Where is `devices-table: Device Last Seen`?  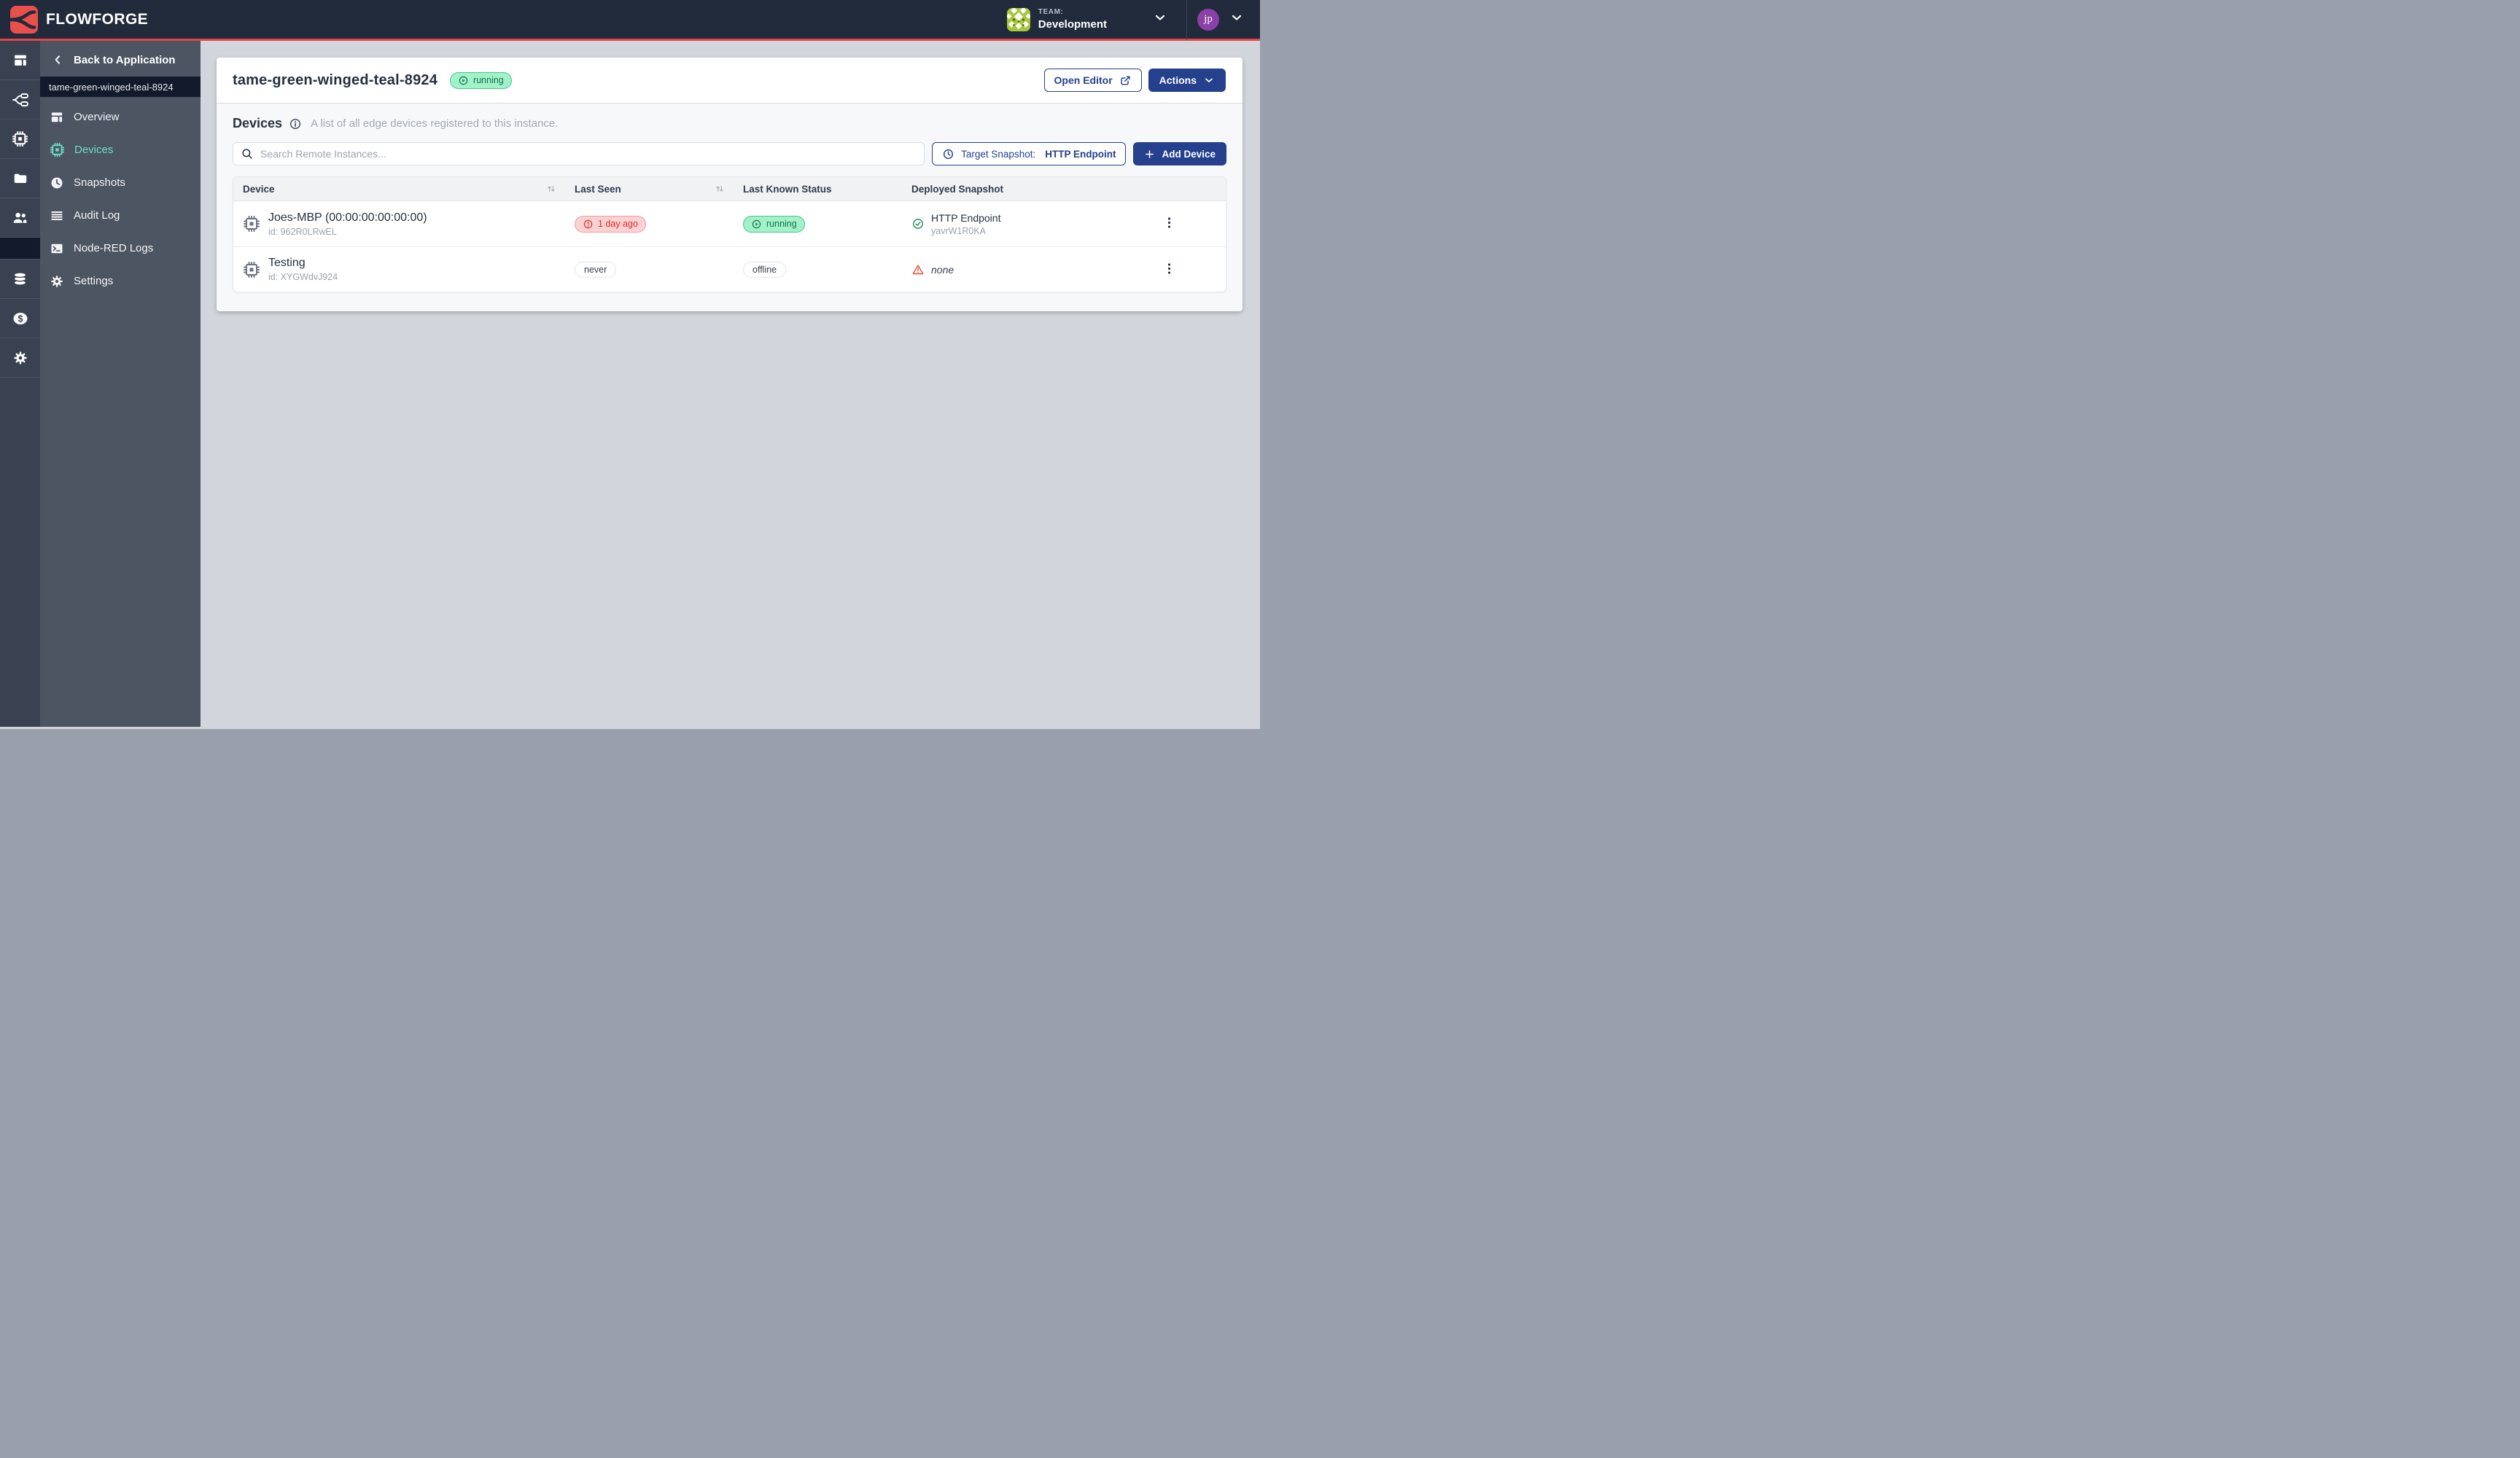
devices-table: Device Last Seen is located at coordinates (729, 234).